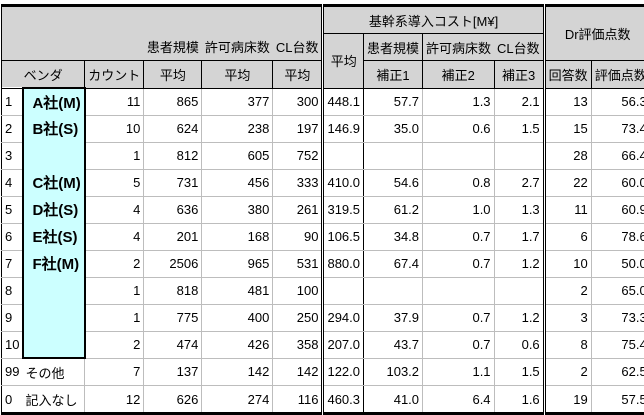 The width and height of the screenshot is (644, 415). What do you see at coordinates (298, 209) in the screenshot?
I see `cl-count-avg-cell: 261` at bounding box center [298, 209].